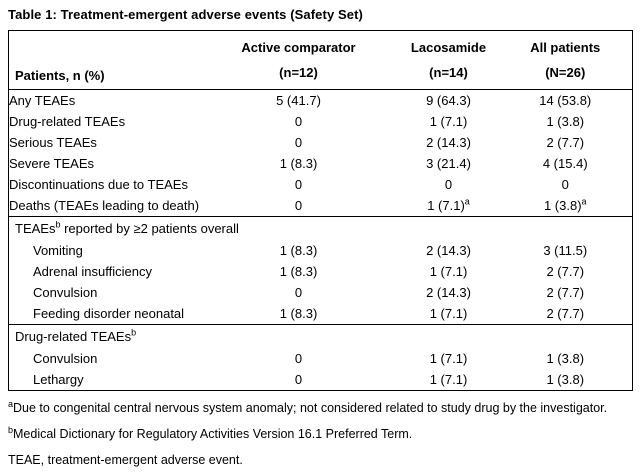 Image resolution: width=640 pixels, height=472 pixels. What do you see at coordinates (298, 60) in the screenshot?
I see `column-header-active-comparator: Active comparator (n=12)` at bounding box center [298, 60].